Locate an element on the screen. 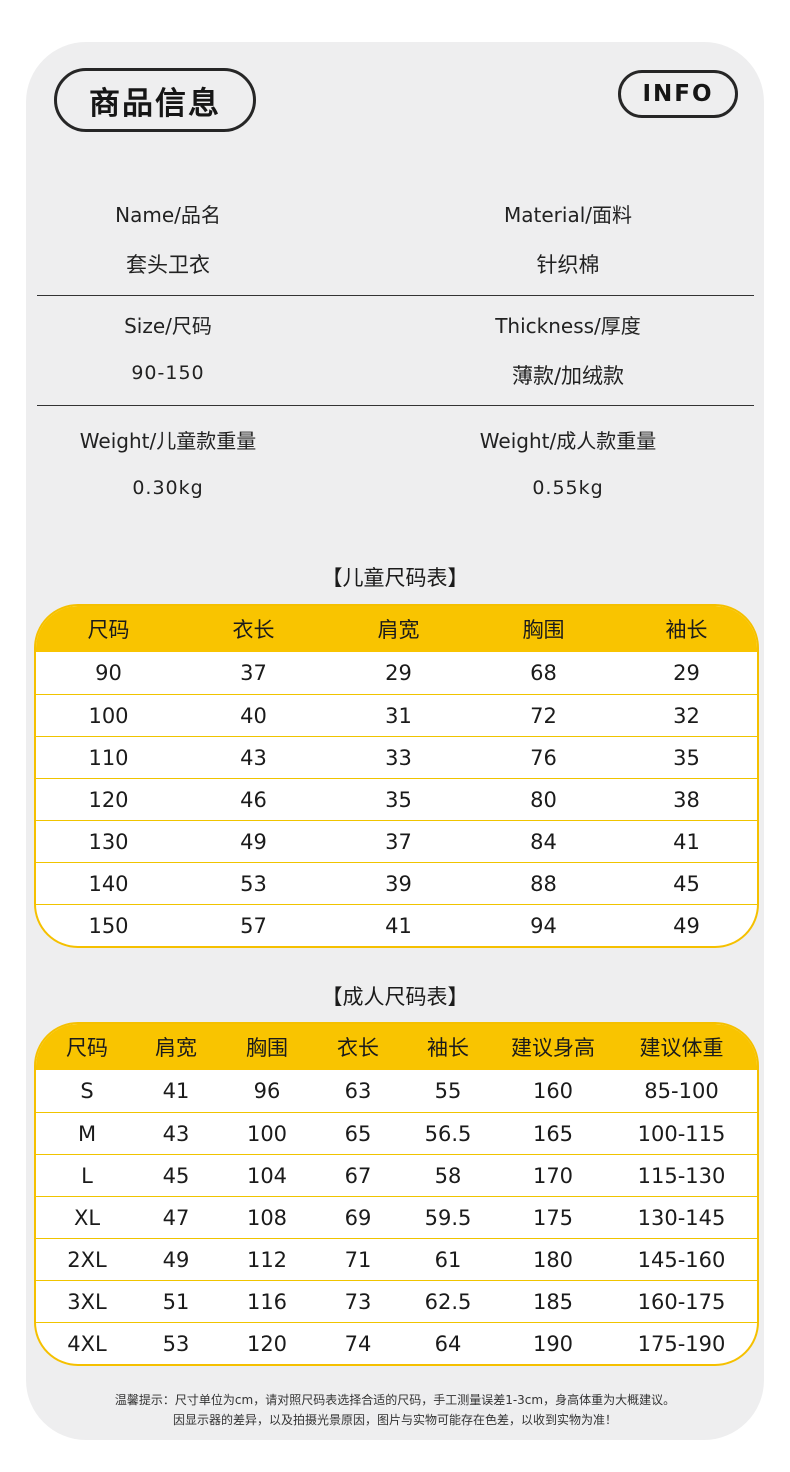  table-cell: 160 is located at coordinates (553, 1091).